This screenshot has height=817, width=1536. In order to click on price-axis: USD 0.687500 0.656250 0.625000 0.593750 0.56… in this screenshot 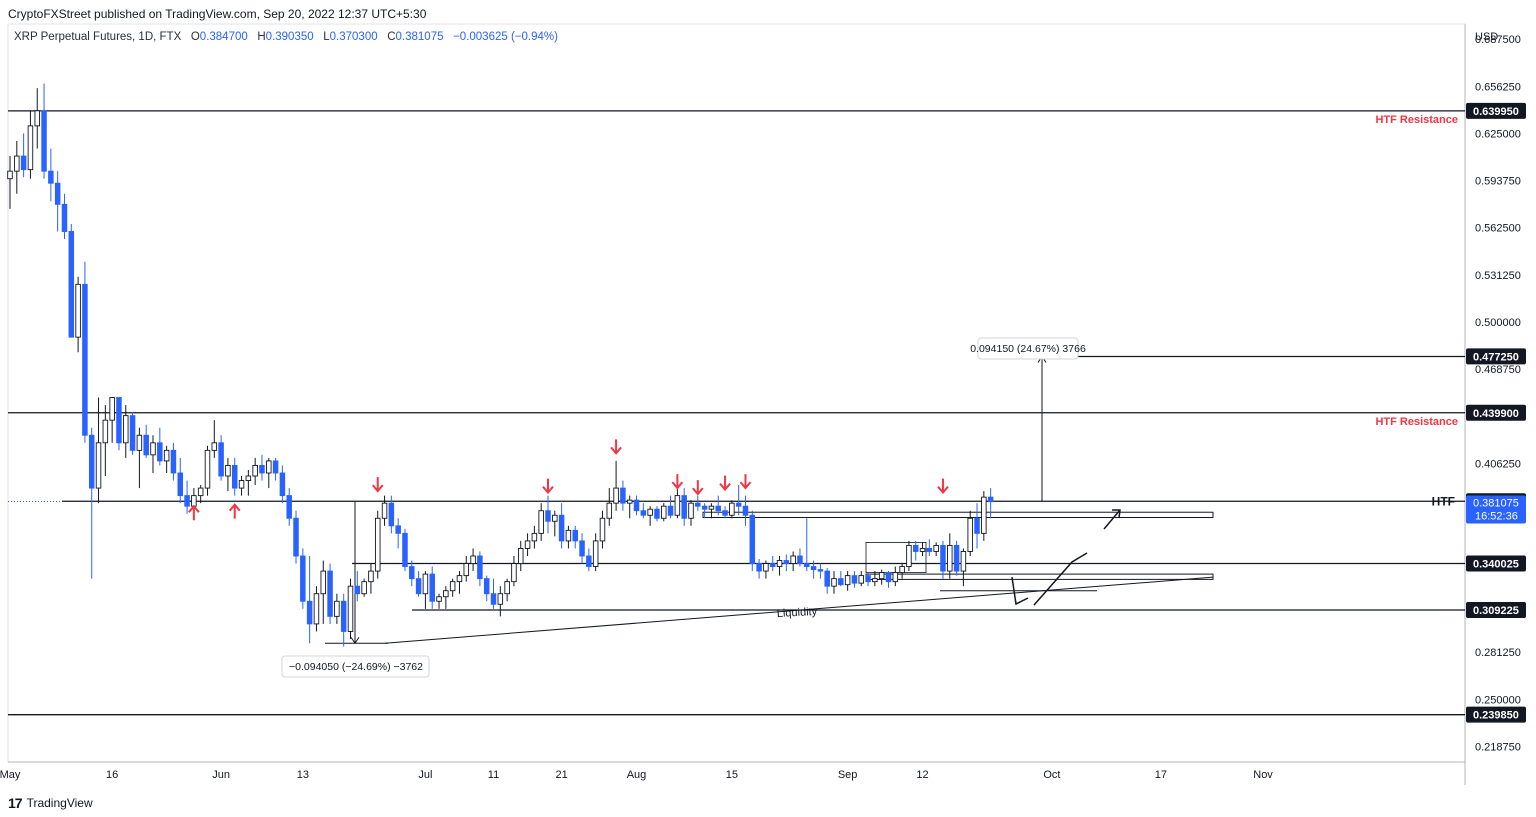, I will do `click(1496, 392)`.